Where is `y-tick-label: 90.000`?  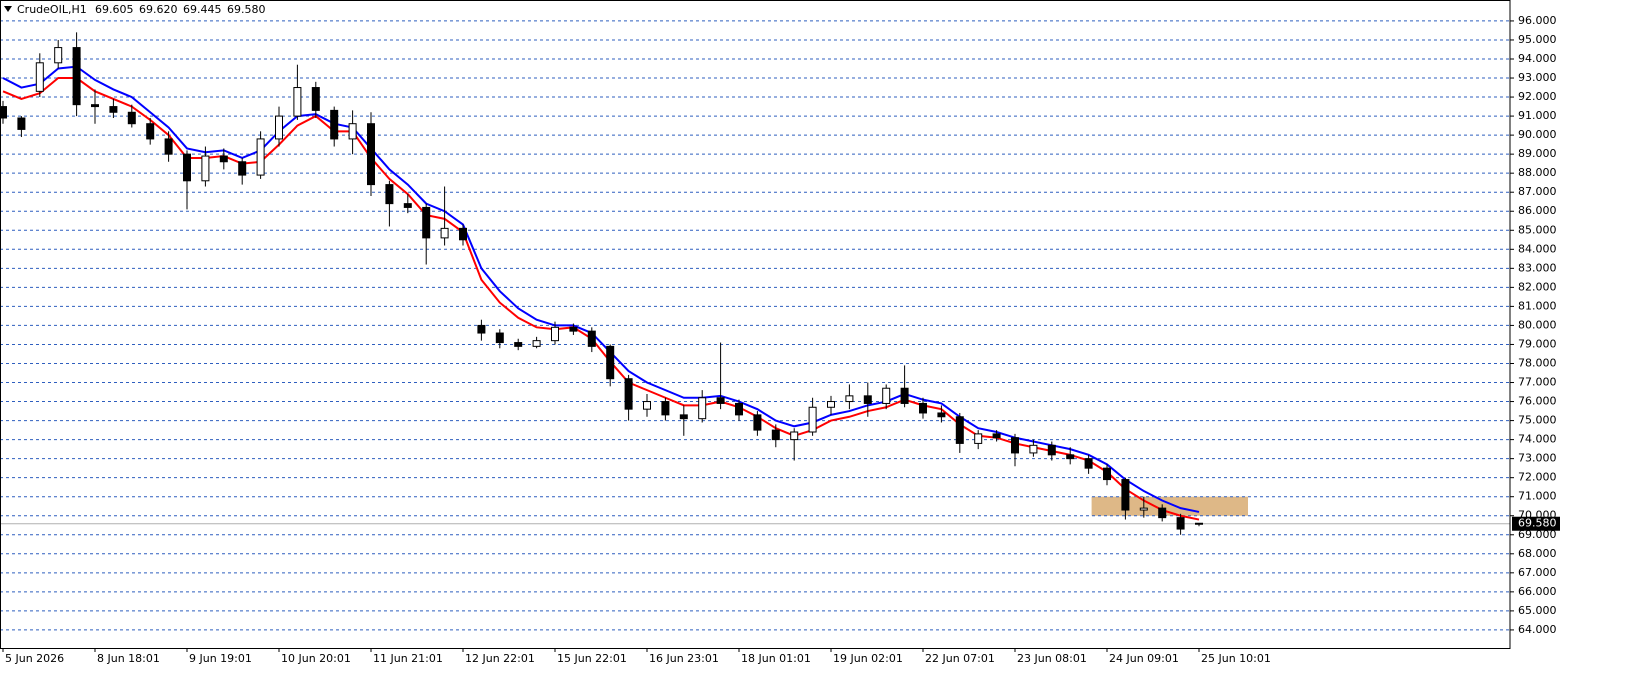
y-tick-label: 90.000 is located at coordinates (1537, 134).